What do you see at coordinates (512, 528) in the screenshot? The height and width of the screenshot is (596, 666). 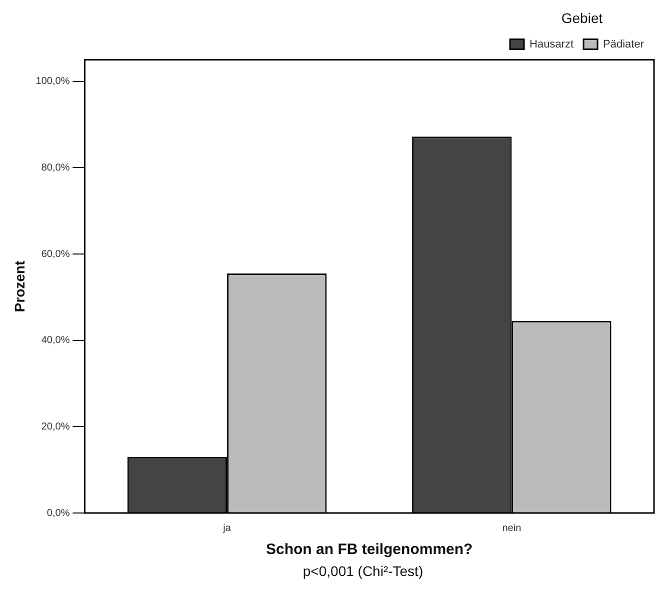 I see `x-tick-label: nein` at bounding box center [512, 528].